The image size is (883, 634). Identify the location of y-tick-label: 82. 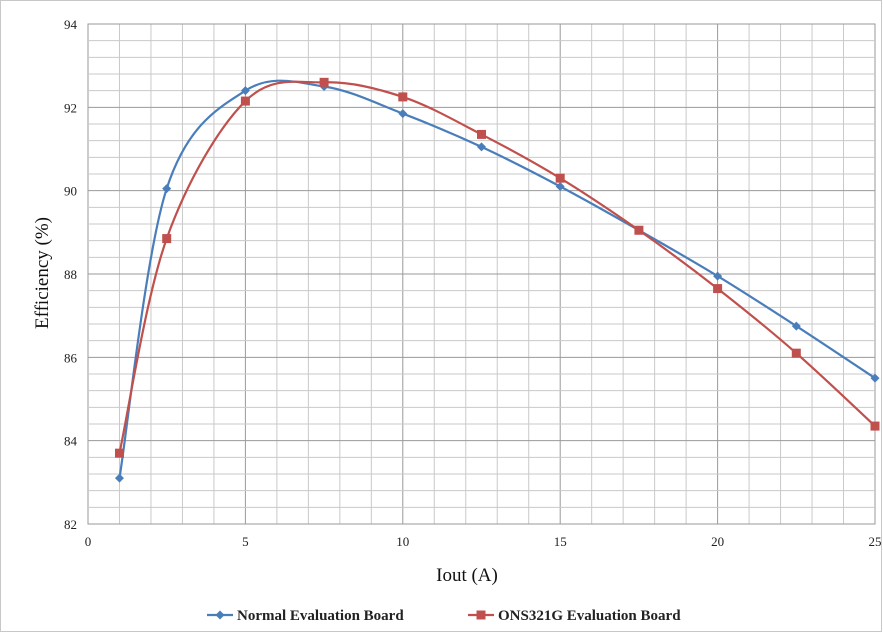
(70, 524).